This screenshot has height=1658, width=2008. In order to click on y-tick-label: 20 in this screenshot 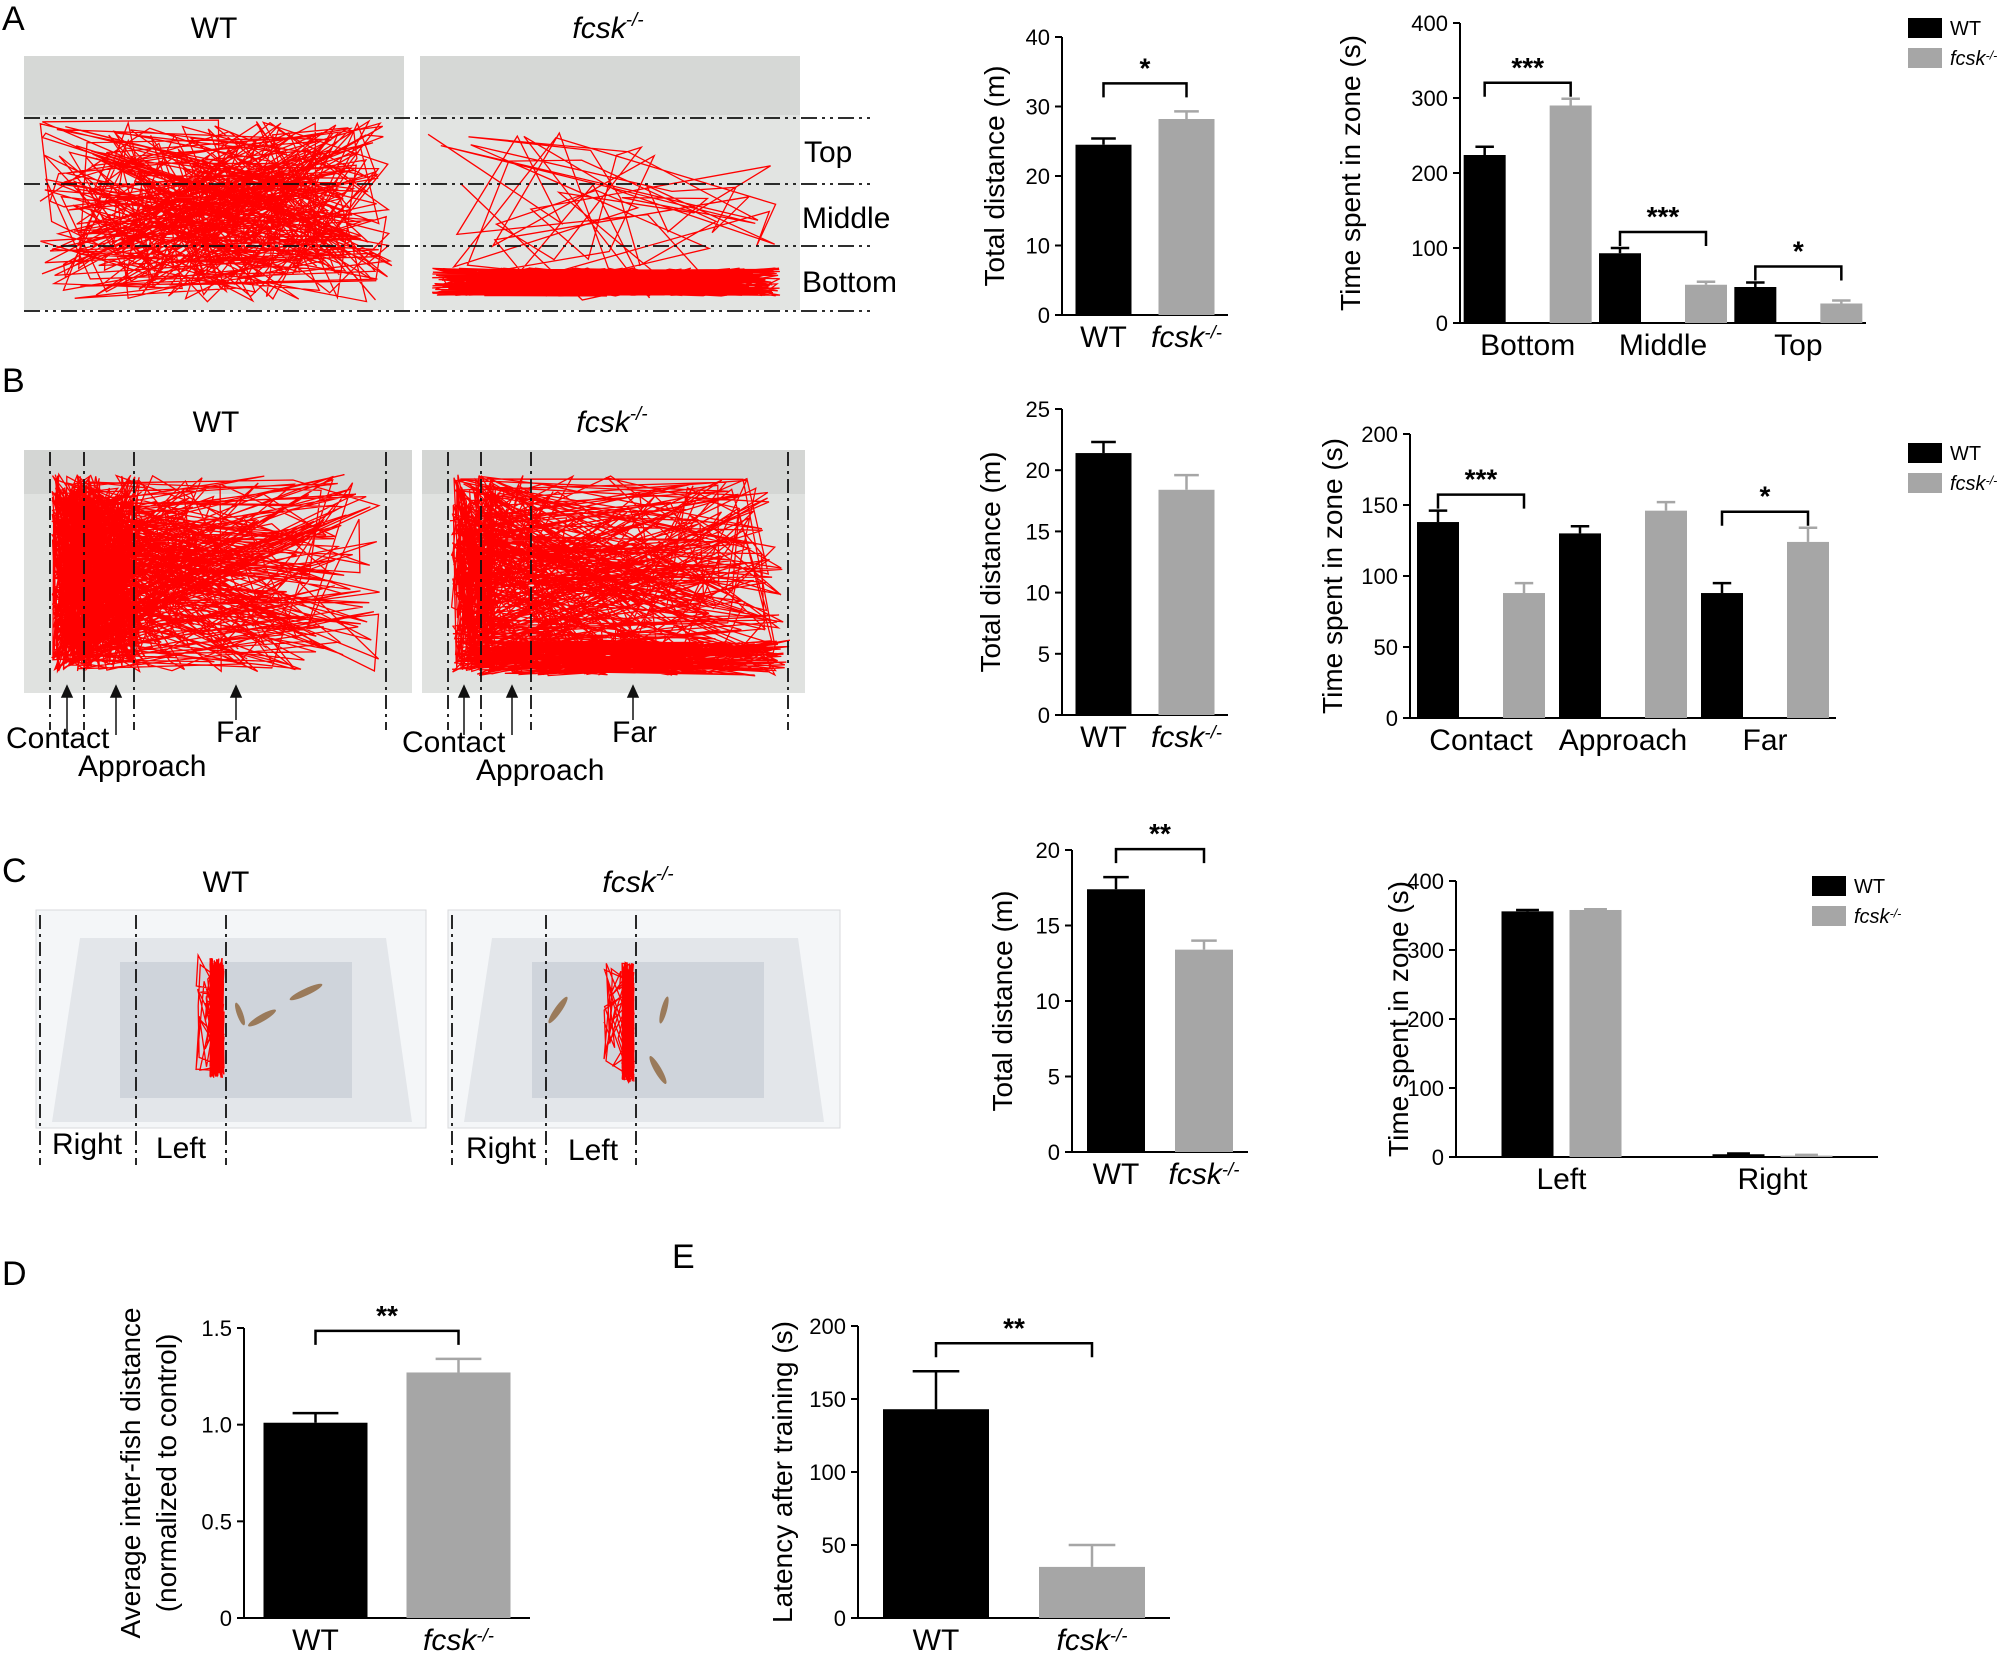, I will do `click(1038, 470)`.